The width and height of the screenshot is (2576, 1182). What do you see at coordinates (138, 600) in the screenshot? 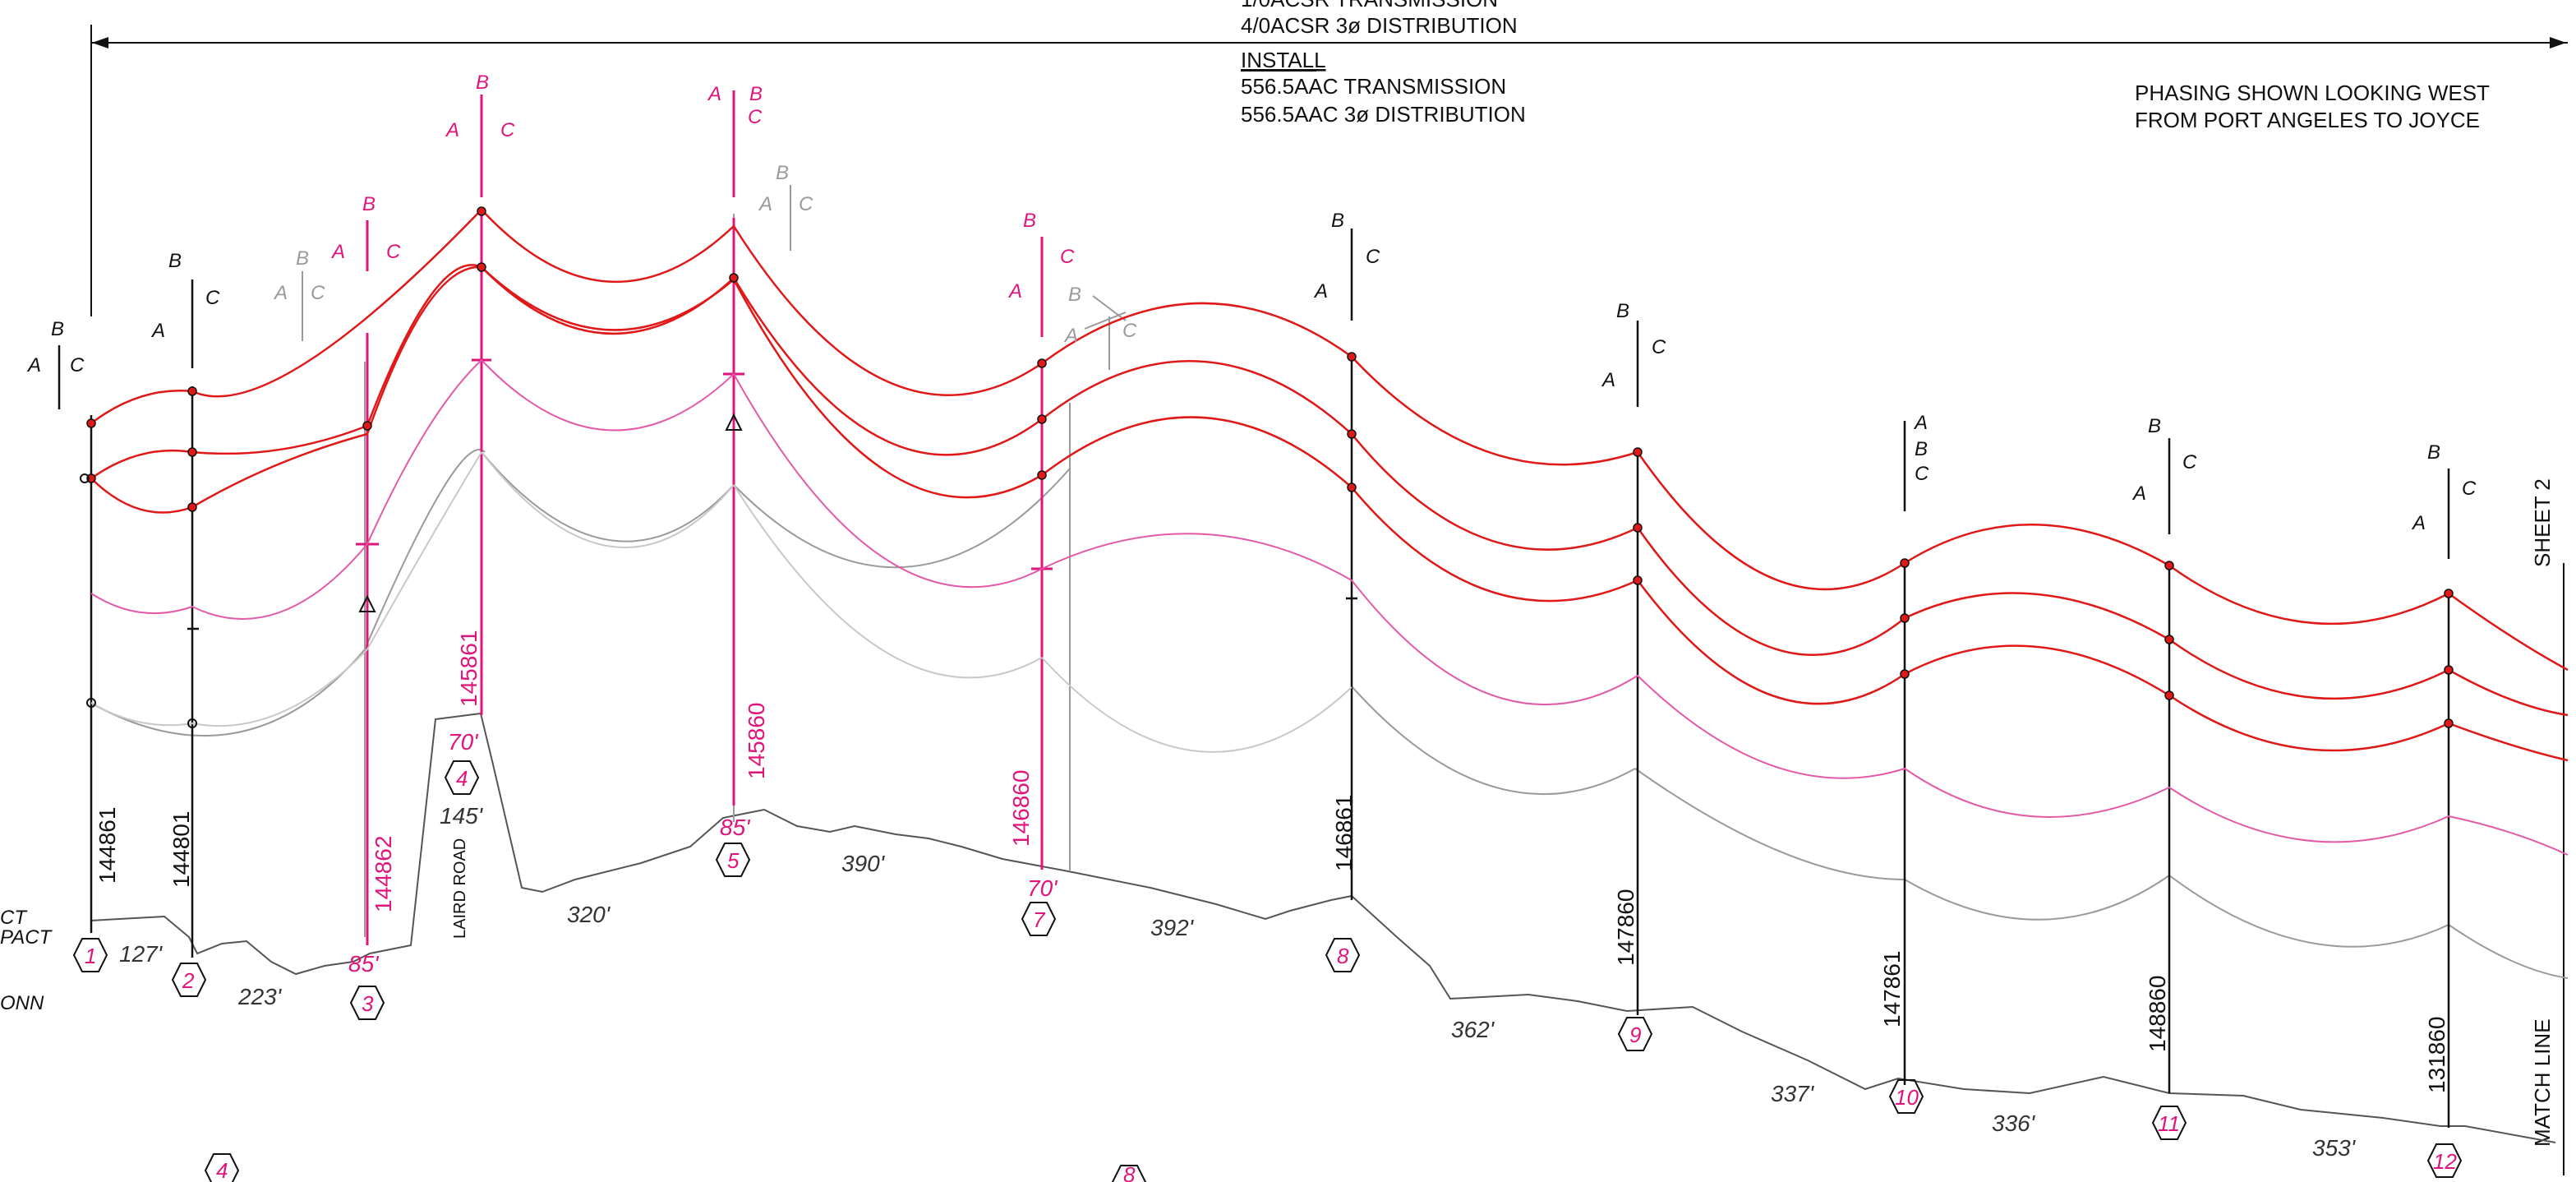
I see `hardware-dots` at bounding box center [138, 600].